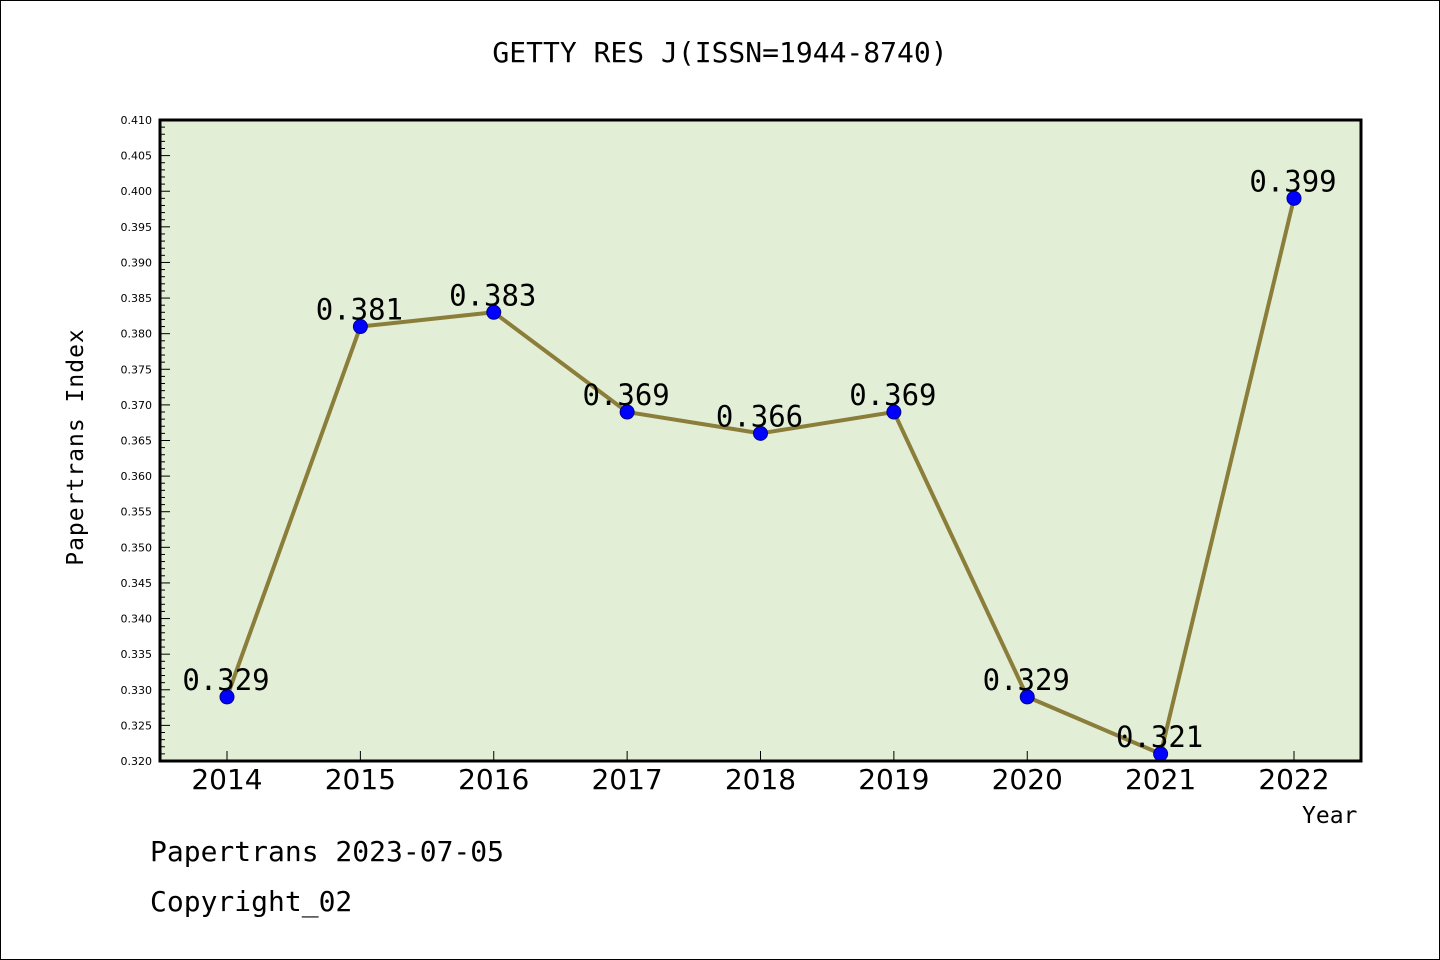  I want to click on x-tick-label: 2018, so click(760, 779).